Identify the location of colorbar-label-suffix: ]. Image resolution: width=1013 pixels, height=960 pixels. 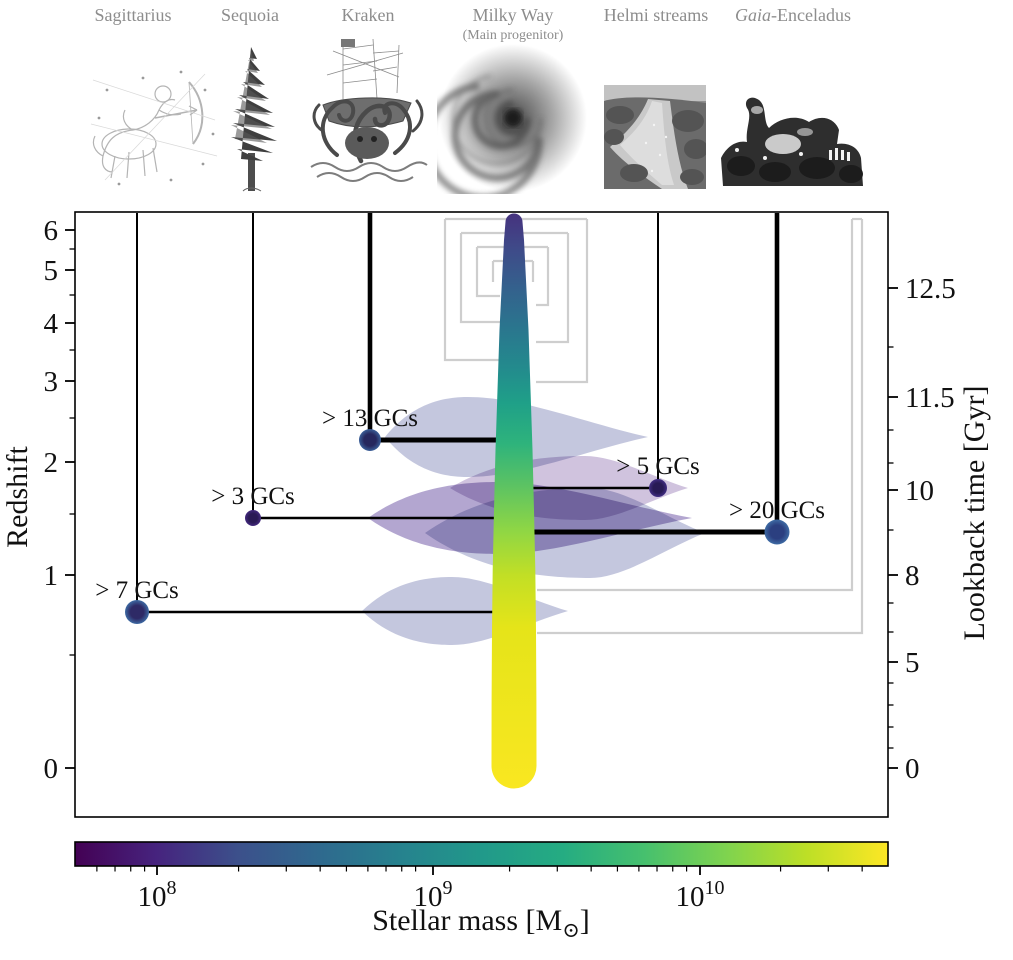
(585, 920).